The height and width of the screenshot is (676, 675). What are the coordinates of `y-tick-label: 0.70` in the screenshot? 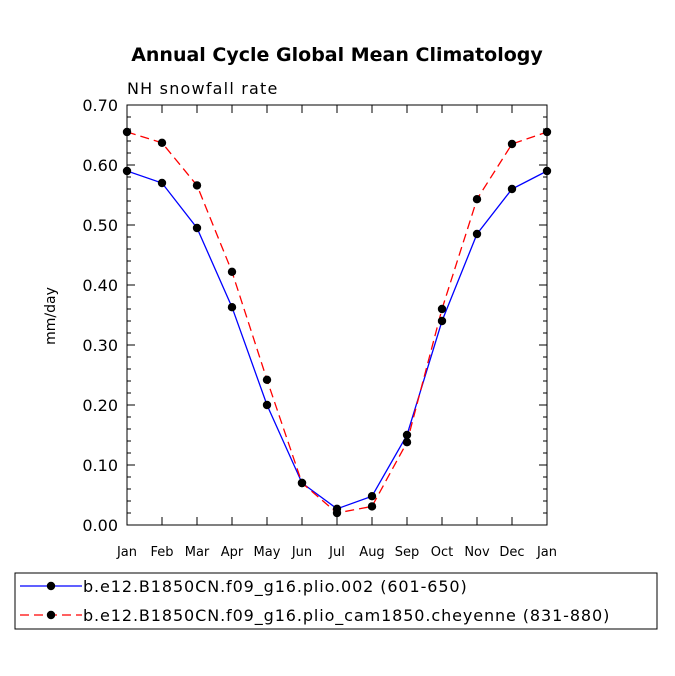 It's located at (100, 105).